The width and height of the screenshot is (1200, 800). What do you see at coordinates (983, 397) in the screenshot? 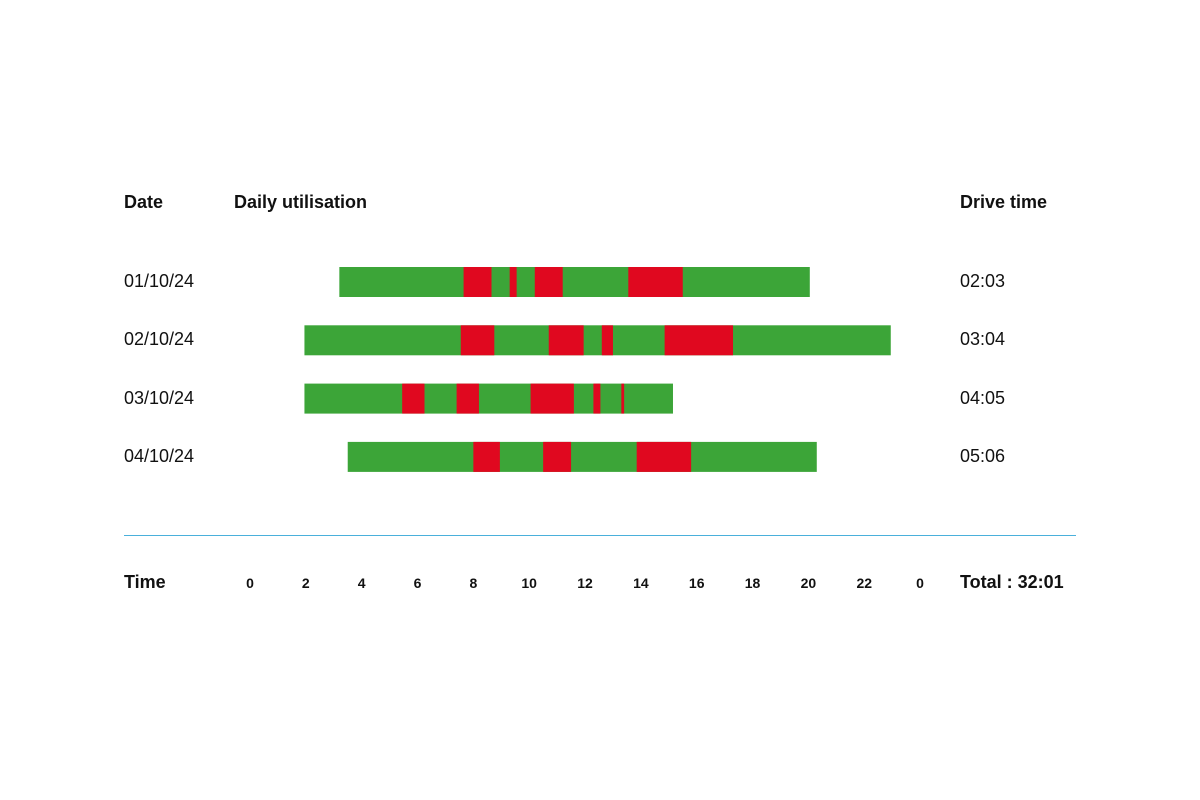
I see `row-drive-time: 04:05` at bounding box center [983, 397].